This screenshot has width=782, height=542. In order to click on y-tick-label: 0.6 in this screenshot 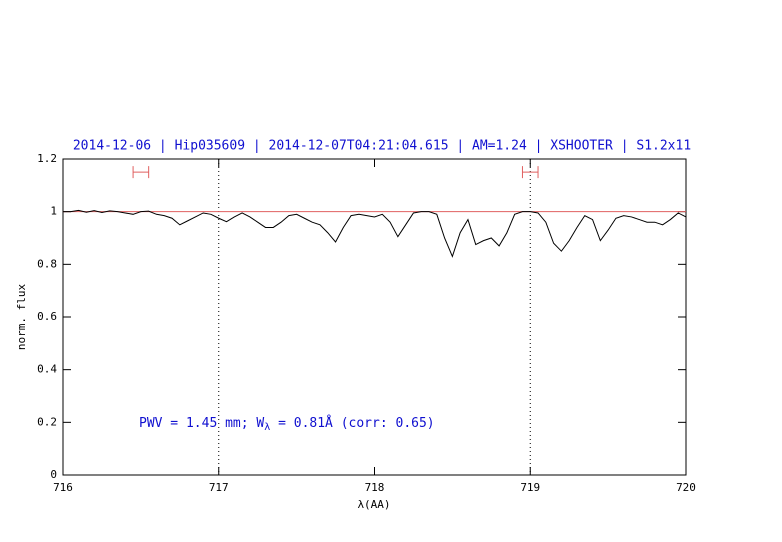, I will do `click(47, 316)`.